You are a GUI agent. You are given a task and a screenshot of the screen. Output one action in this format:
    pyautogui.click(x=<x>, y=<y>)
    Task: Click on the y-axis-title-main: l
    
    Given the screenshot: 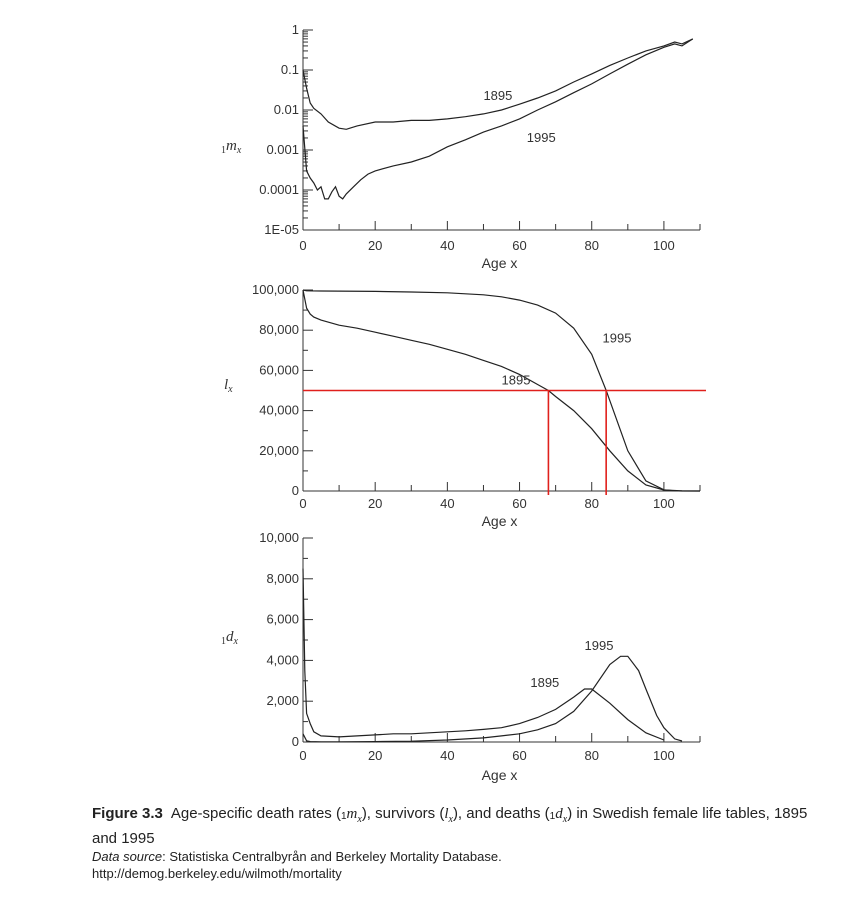 What is the action you would take?
    pyautogui.click(x=226, y=385)
    